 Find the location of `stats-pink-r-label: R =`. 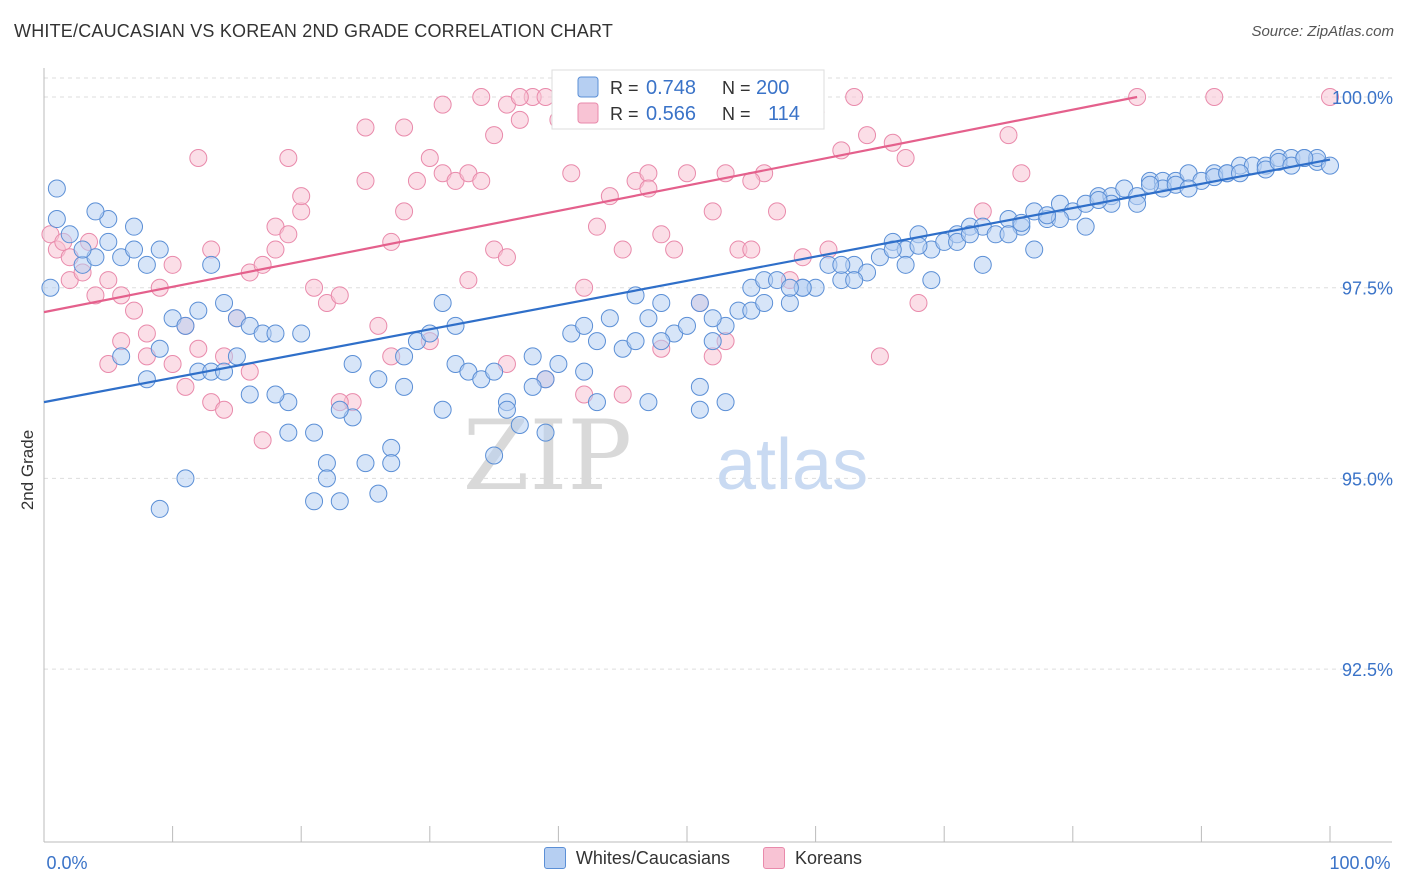

stats-pink-r-label: R = is located at coordinates (624, 114).